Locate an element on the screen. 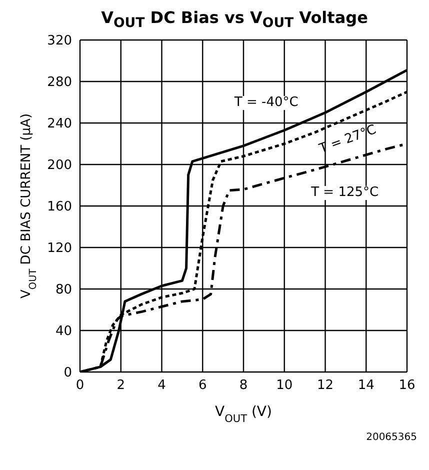  x-tick-label: 10 is located at coordinates (284, 386).